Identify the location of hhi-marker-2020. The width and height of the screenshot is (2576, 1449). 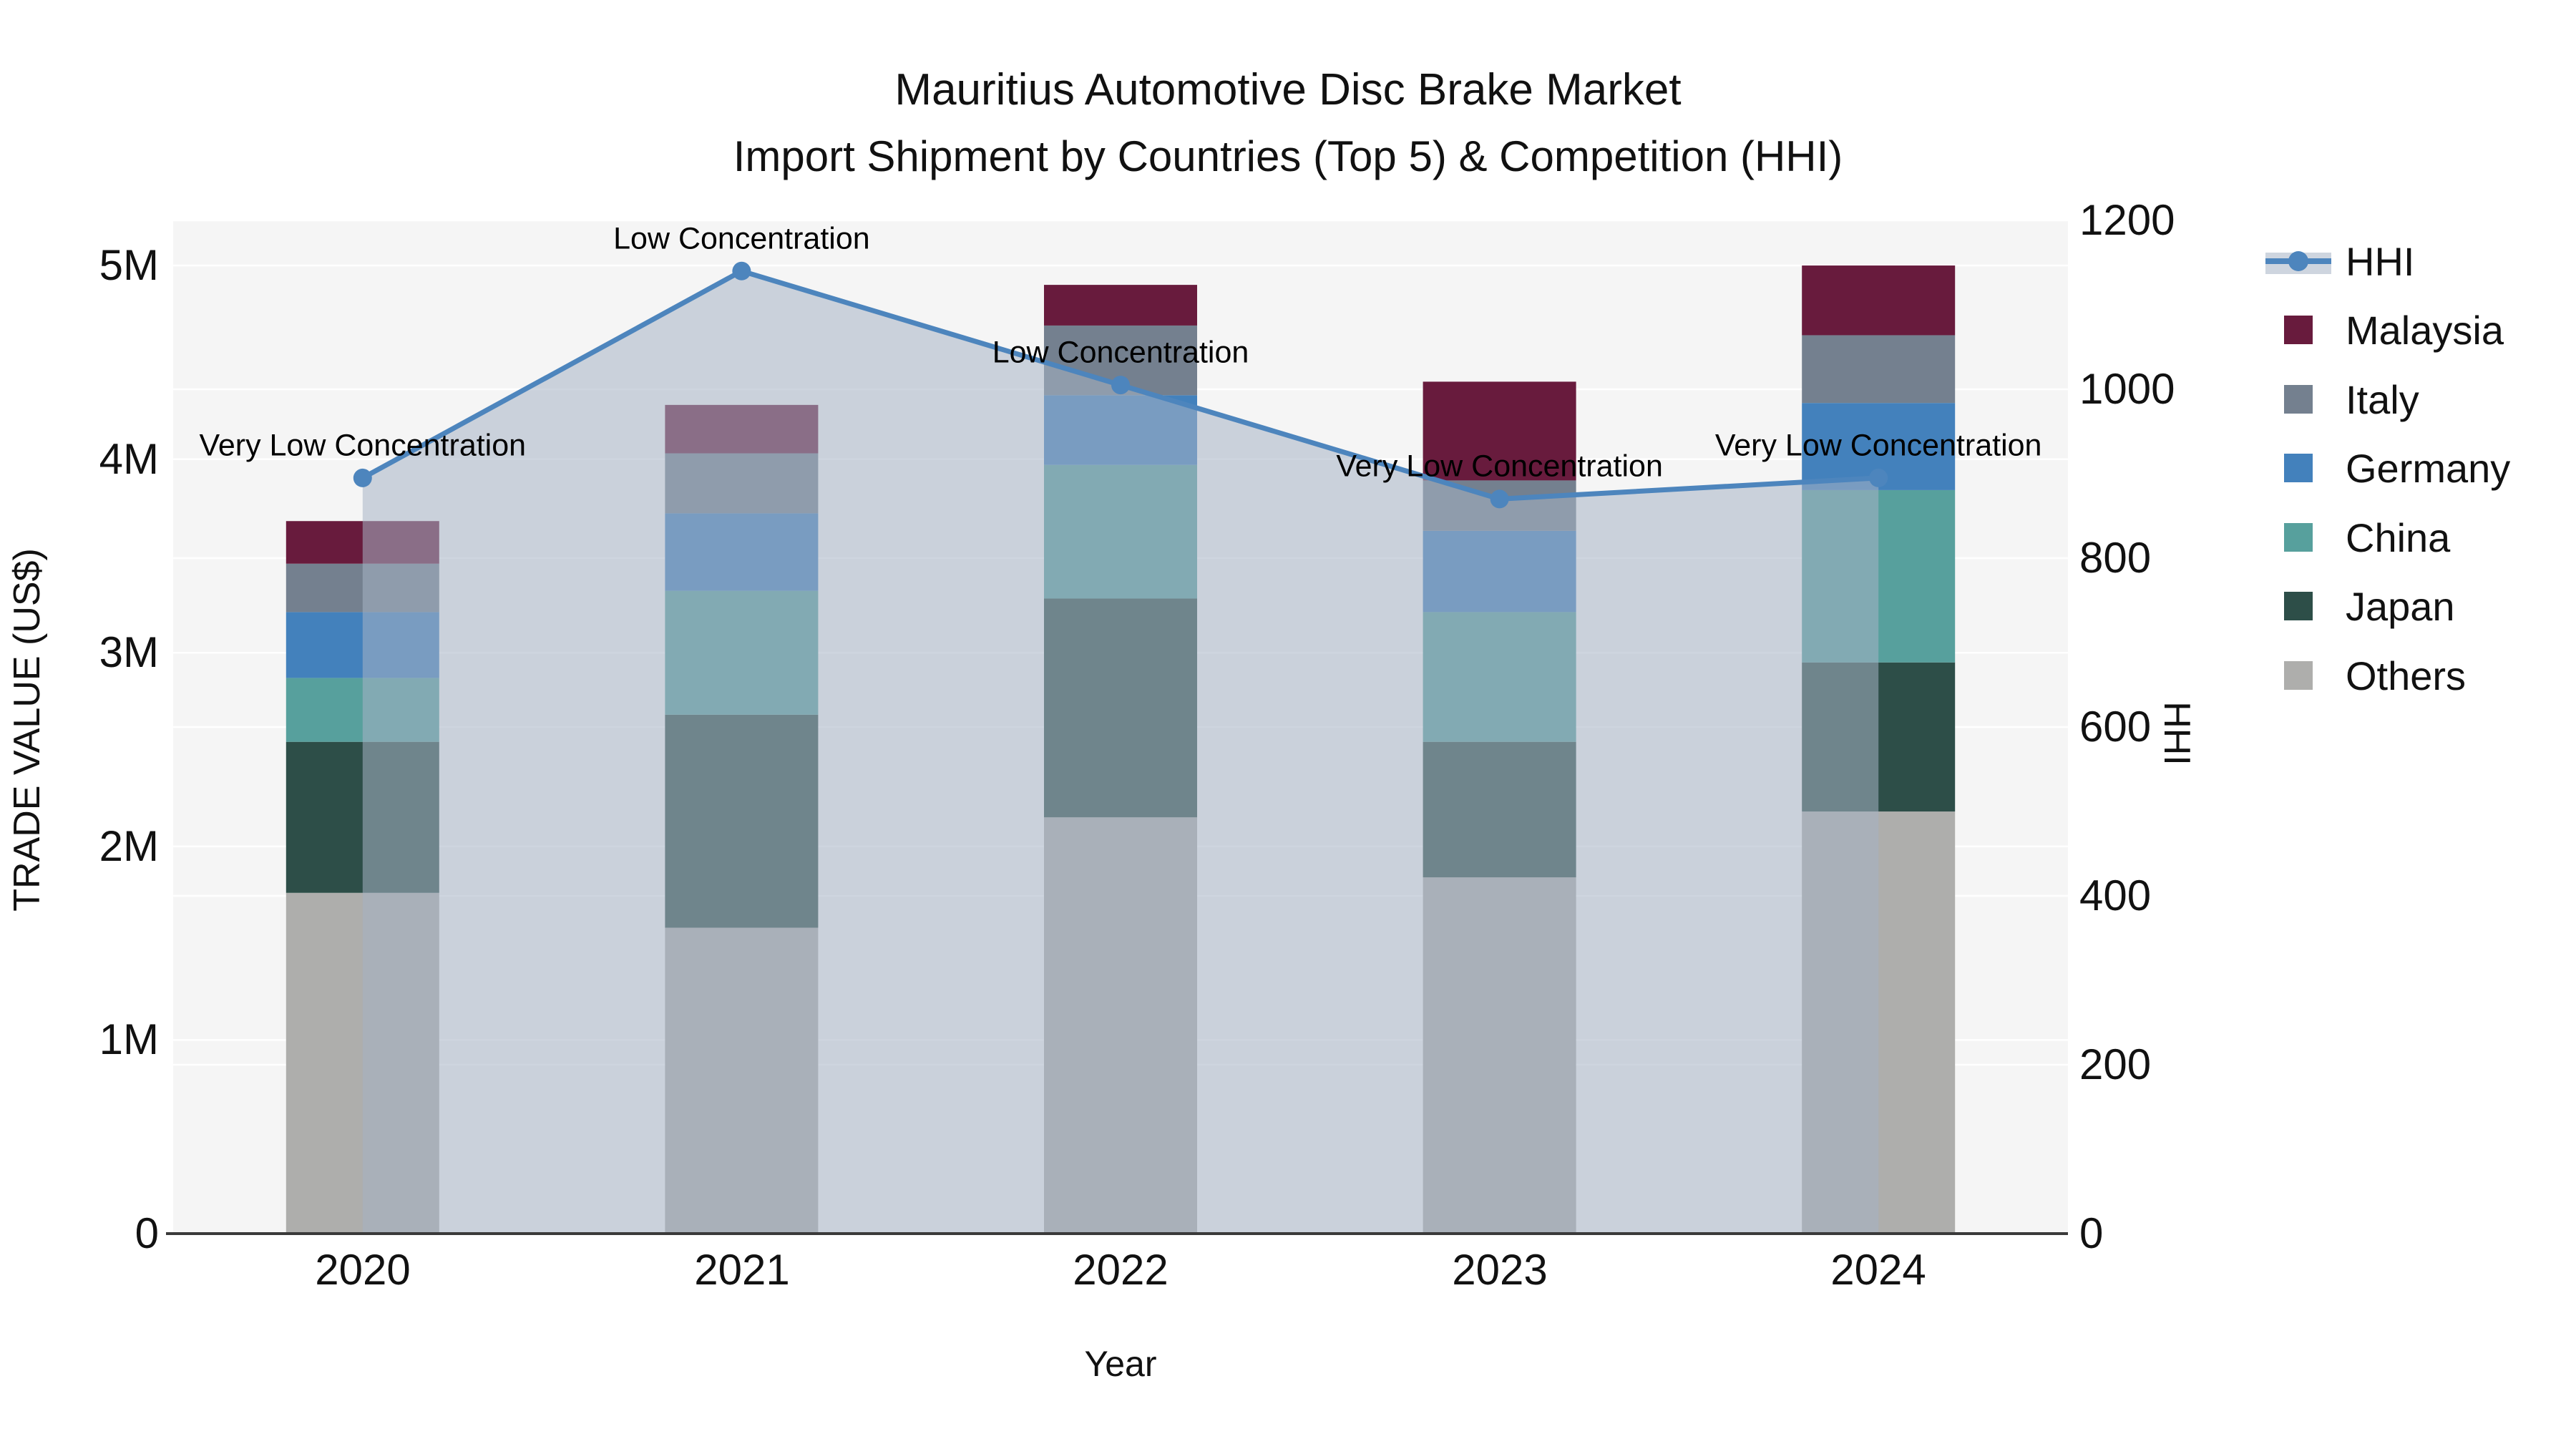
(362, 478).